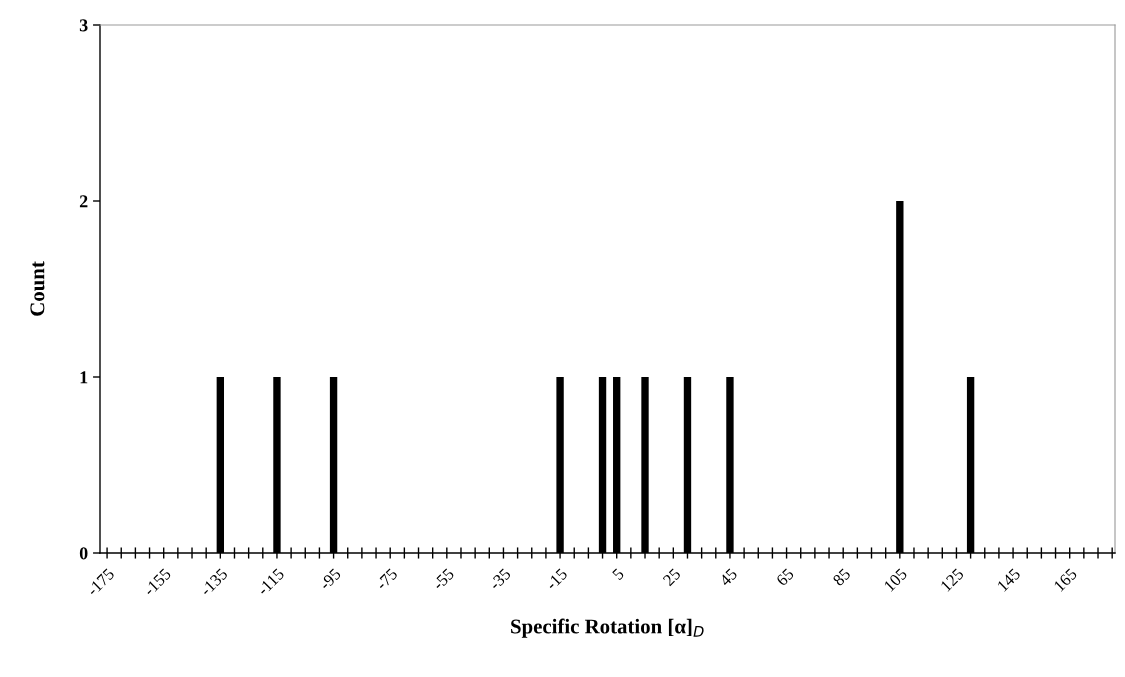 The image size is (1125, 677). Describe the element at coordinates (37, 288) in the screenshot. I see `y-axis-title: Count` at that location.